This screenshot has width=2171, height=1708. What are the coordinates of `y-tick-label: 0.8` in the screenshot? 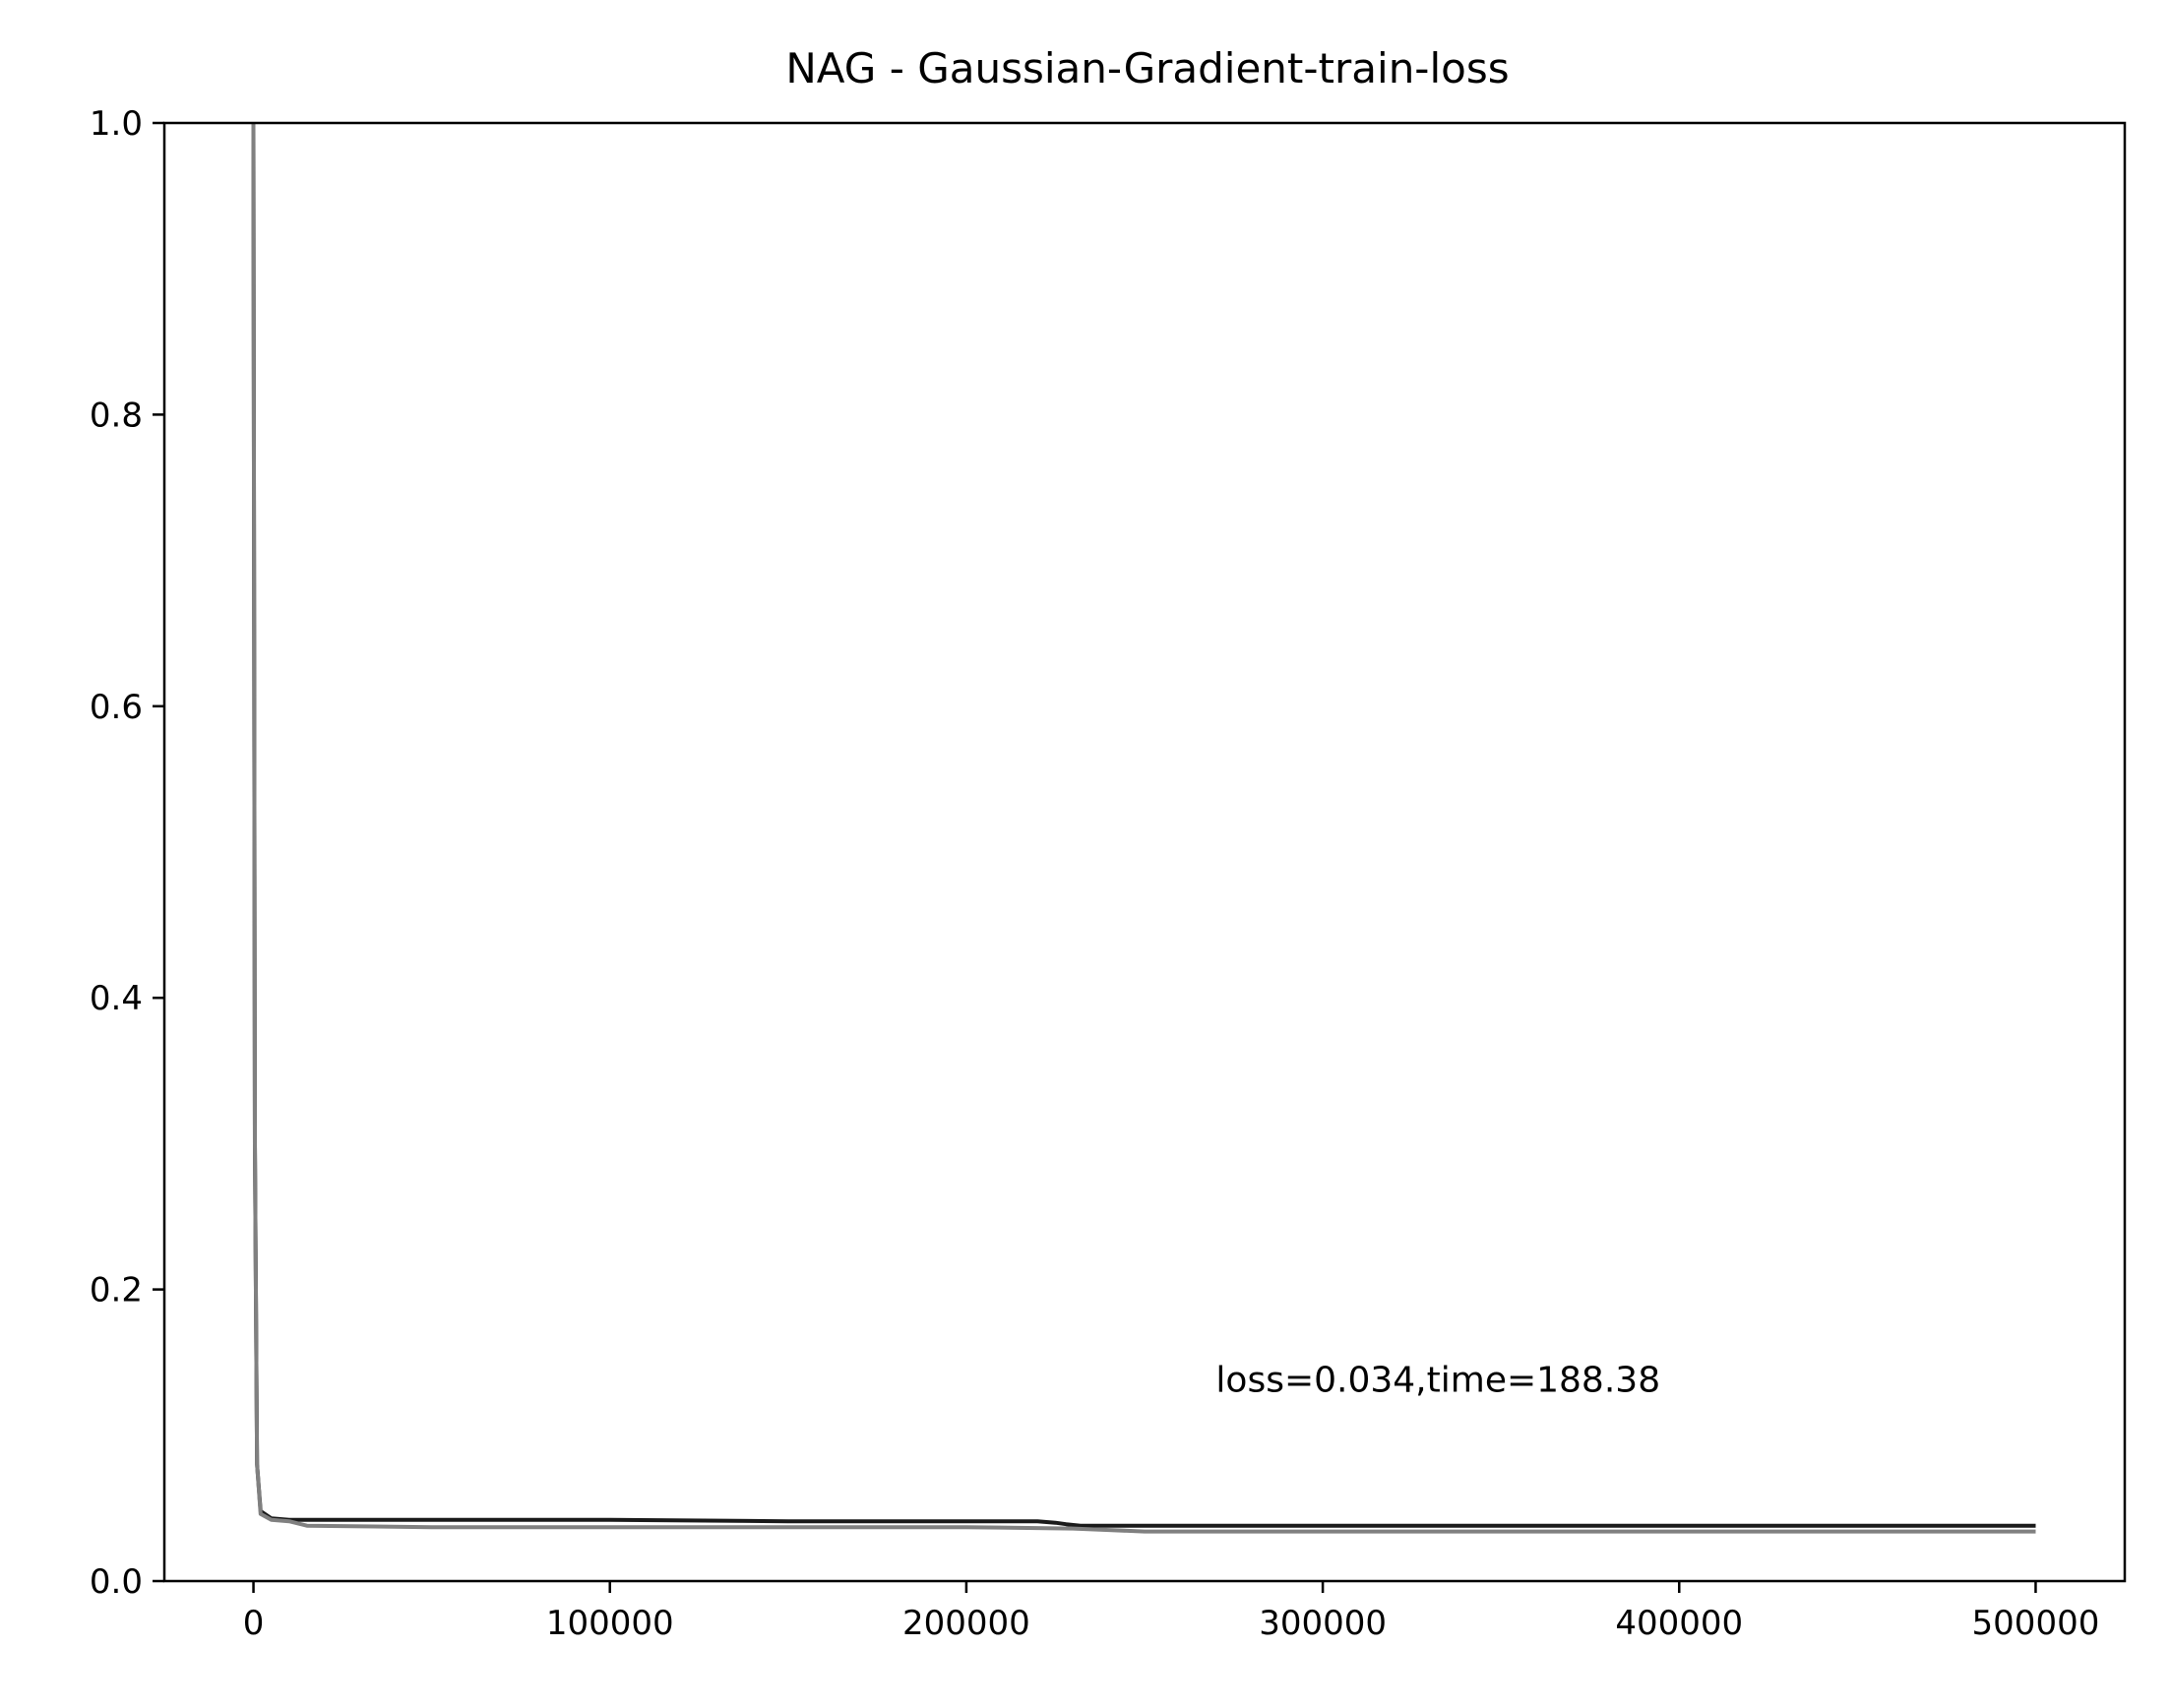 It's located at (117, 415).